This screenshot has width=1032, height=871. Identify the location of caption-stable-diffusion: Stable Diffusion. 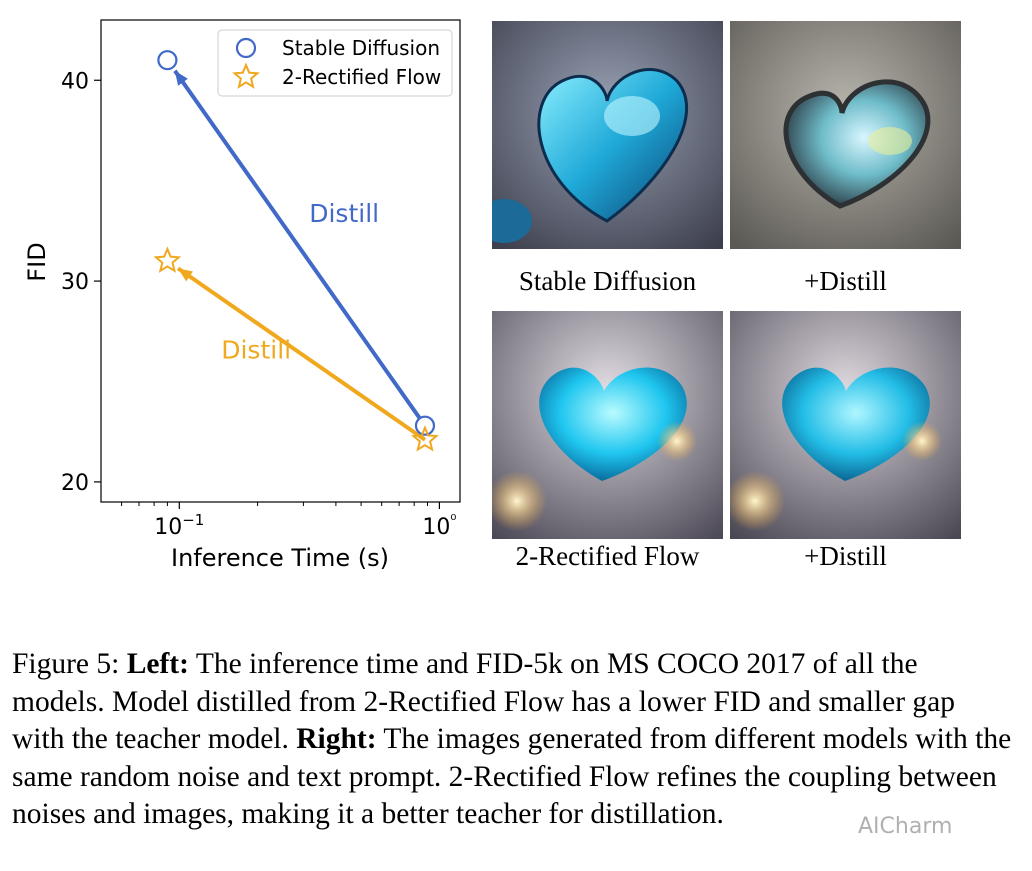
(607, 281).